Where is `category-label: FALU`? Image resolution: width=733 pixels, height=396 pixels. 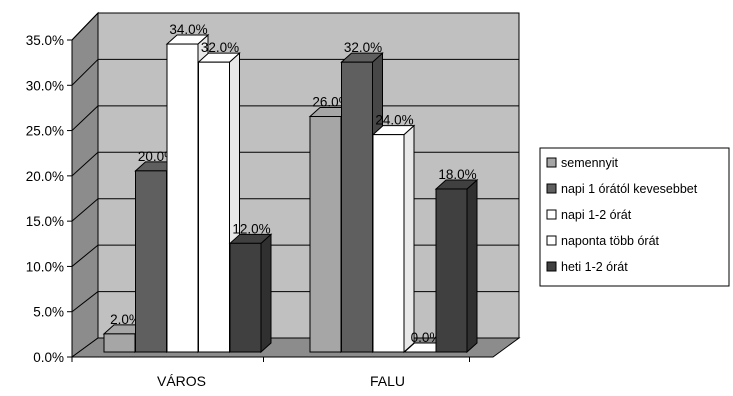 category-label: FALU is located at coordinates (387, 381).